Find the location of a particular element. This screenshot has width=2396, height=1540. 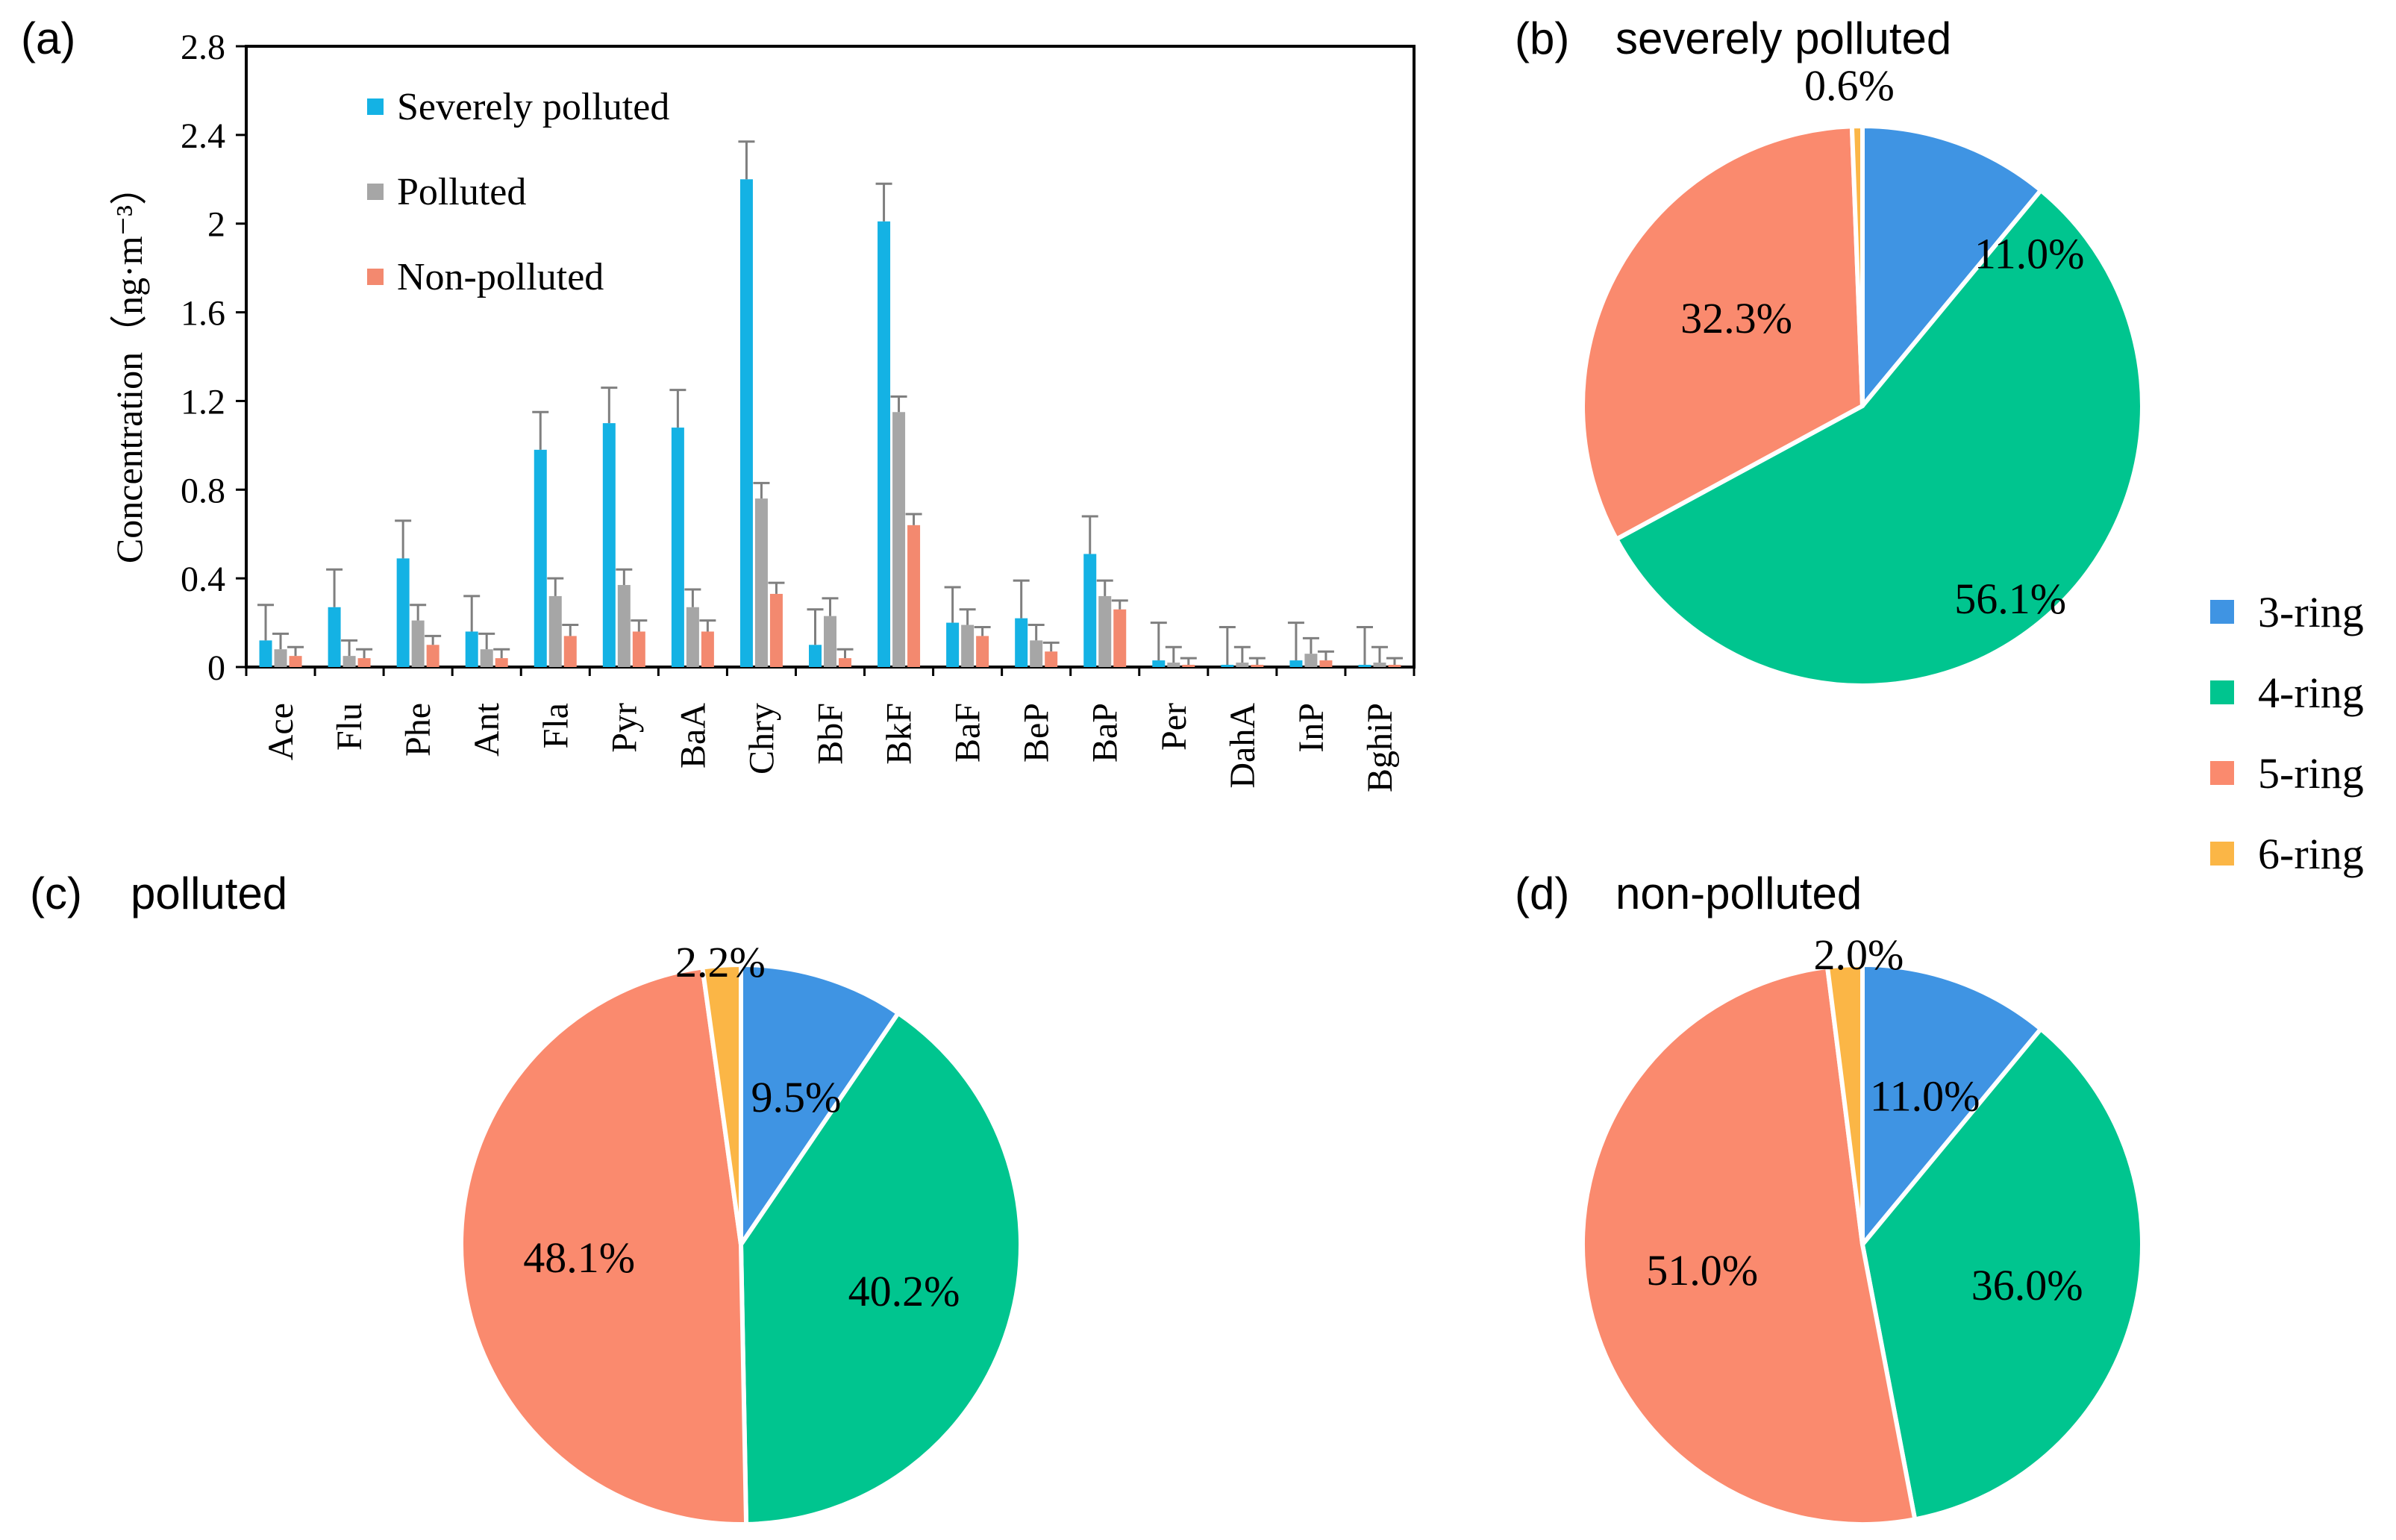

bar-nonpolluted-Phe is located at coordinates (433, 656).